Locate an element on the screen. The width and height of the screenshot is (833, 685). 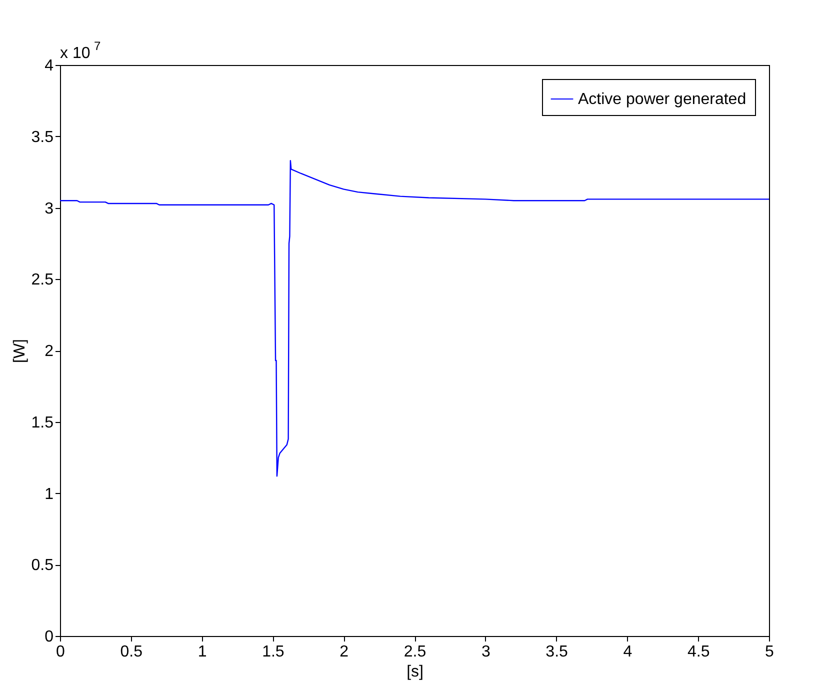
y-tick-label: 3 is located at coordinates (49, 209).